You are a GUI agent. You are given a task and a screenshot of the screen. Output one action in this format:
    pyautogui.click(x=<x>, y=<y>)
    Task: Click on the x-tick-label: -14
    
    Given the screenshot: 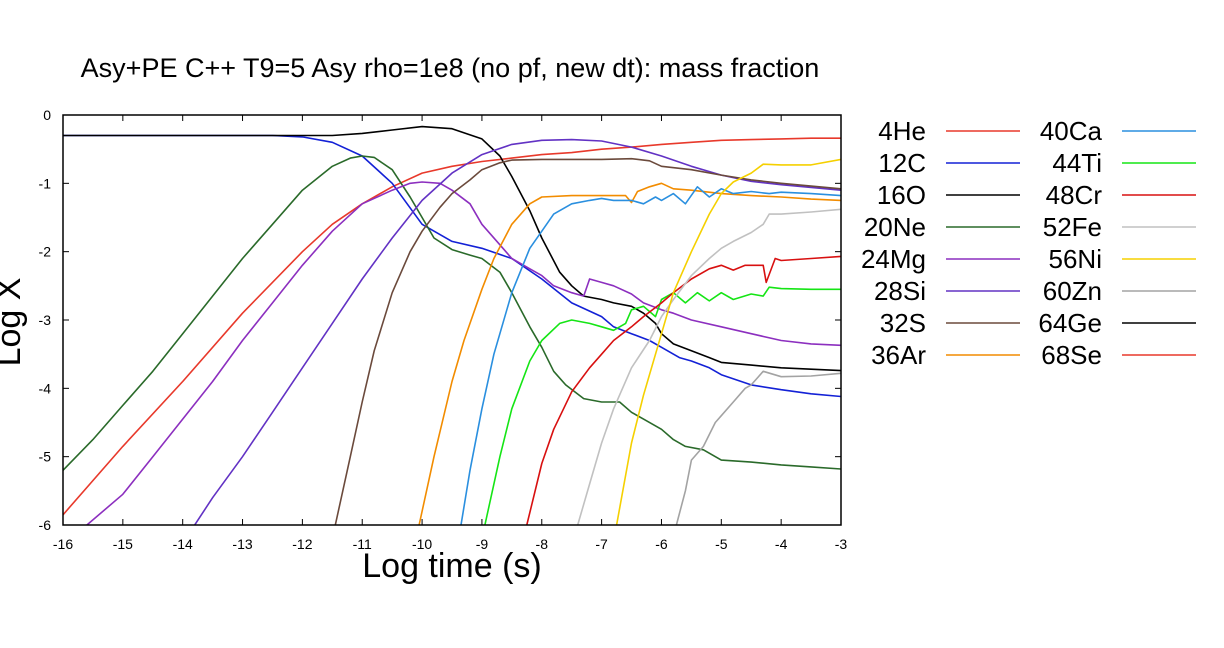 What is the action you would take?
    pyautogui.click(x=183, y=544)
    